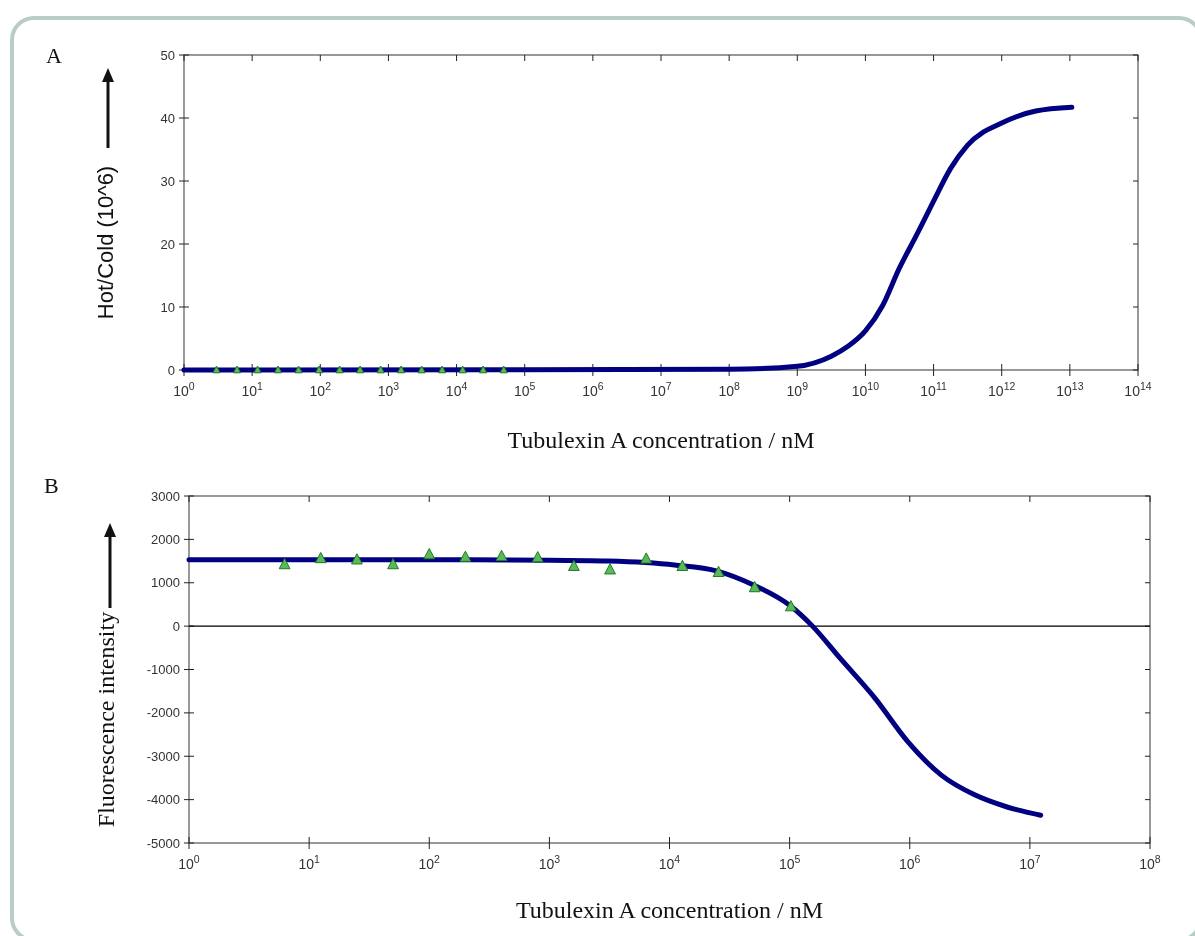 This screenshot has width=1195, height=936. I want to click on y-axis-title: Fluorescence intensity, so click(106, 719).